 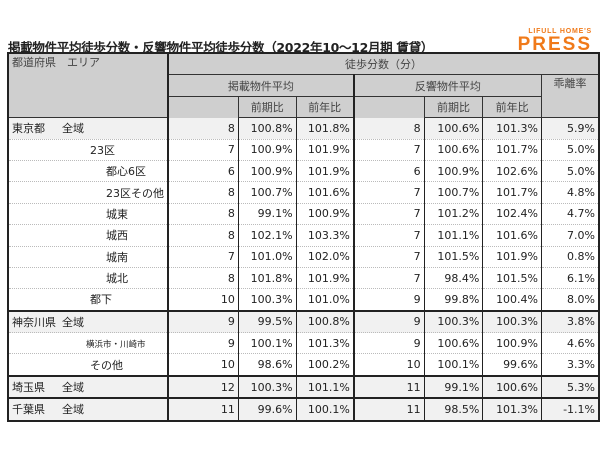 What do you see at coordinates (325, 192) in the screenshot?
I see `listed-yoy-cell: 101.6%` at bounding box center [325, 192].